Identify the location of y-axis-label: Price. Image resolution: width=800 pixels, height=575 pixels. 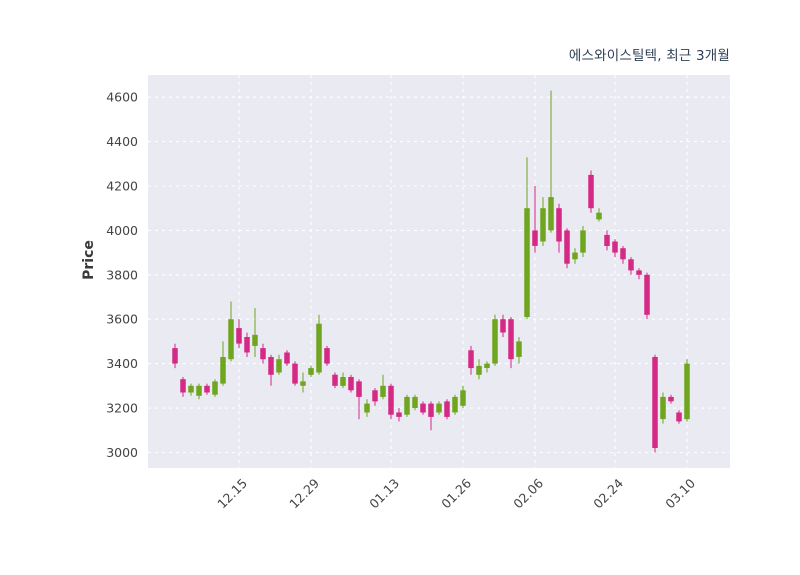
(89, 260).